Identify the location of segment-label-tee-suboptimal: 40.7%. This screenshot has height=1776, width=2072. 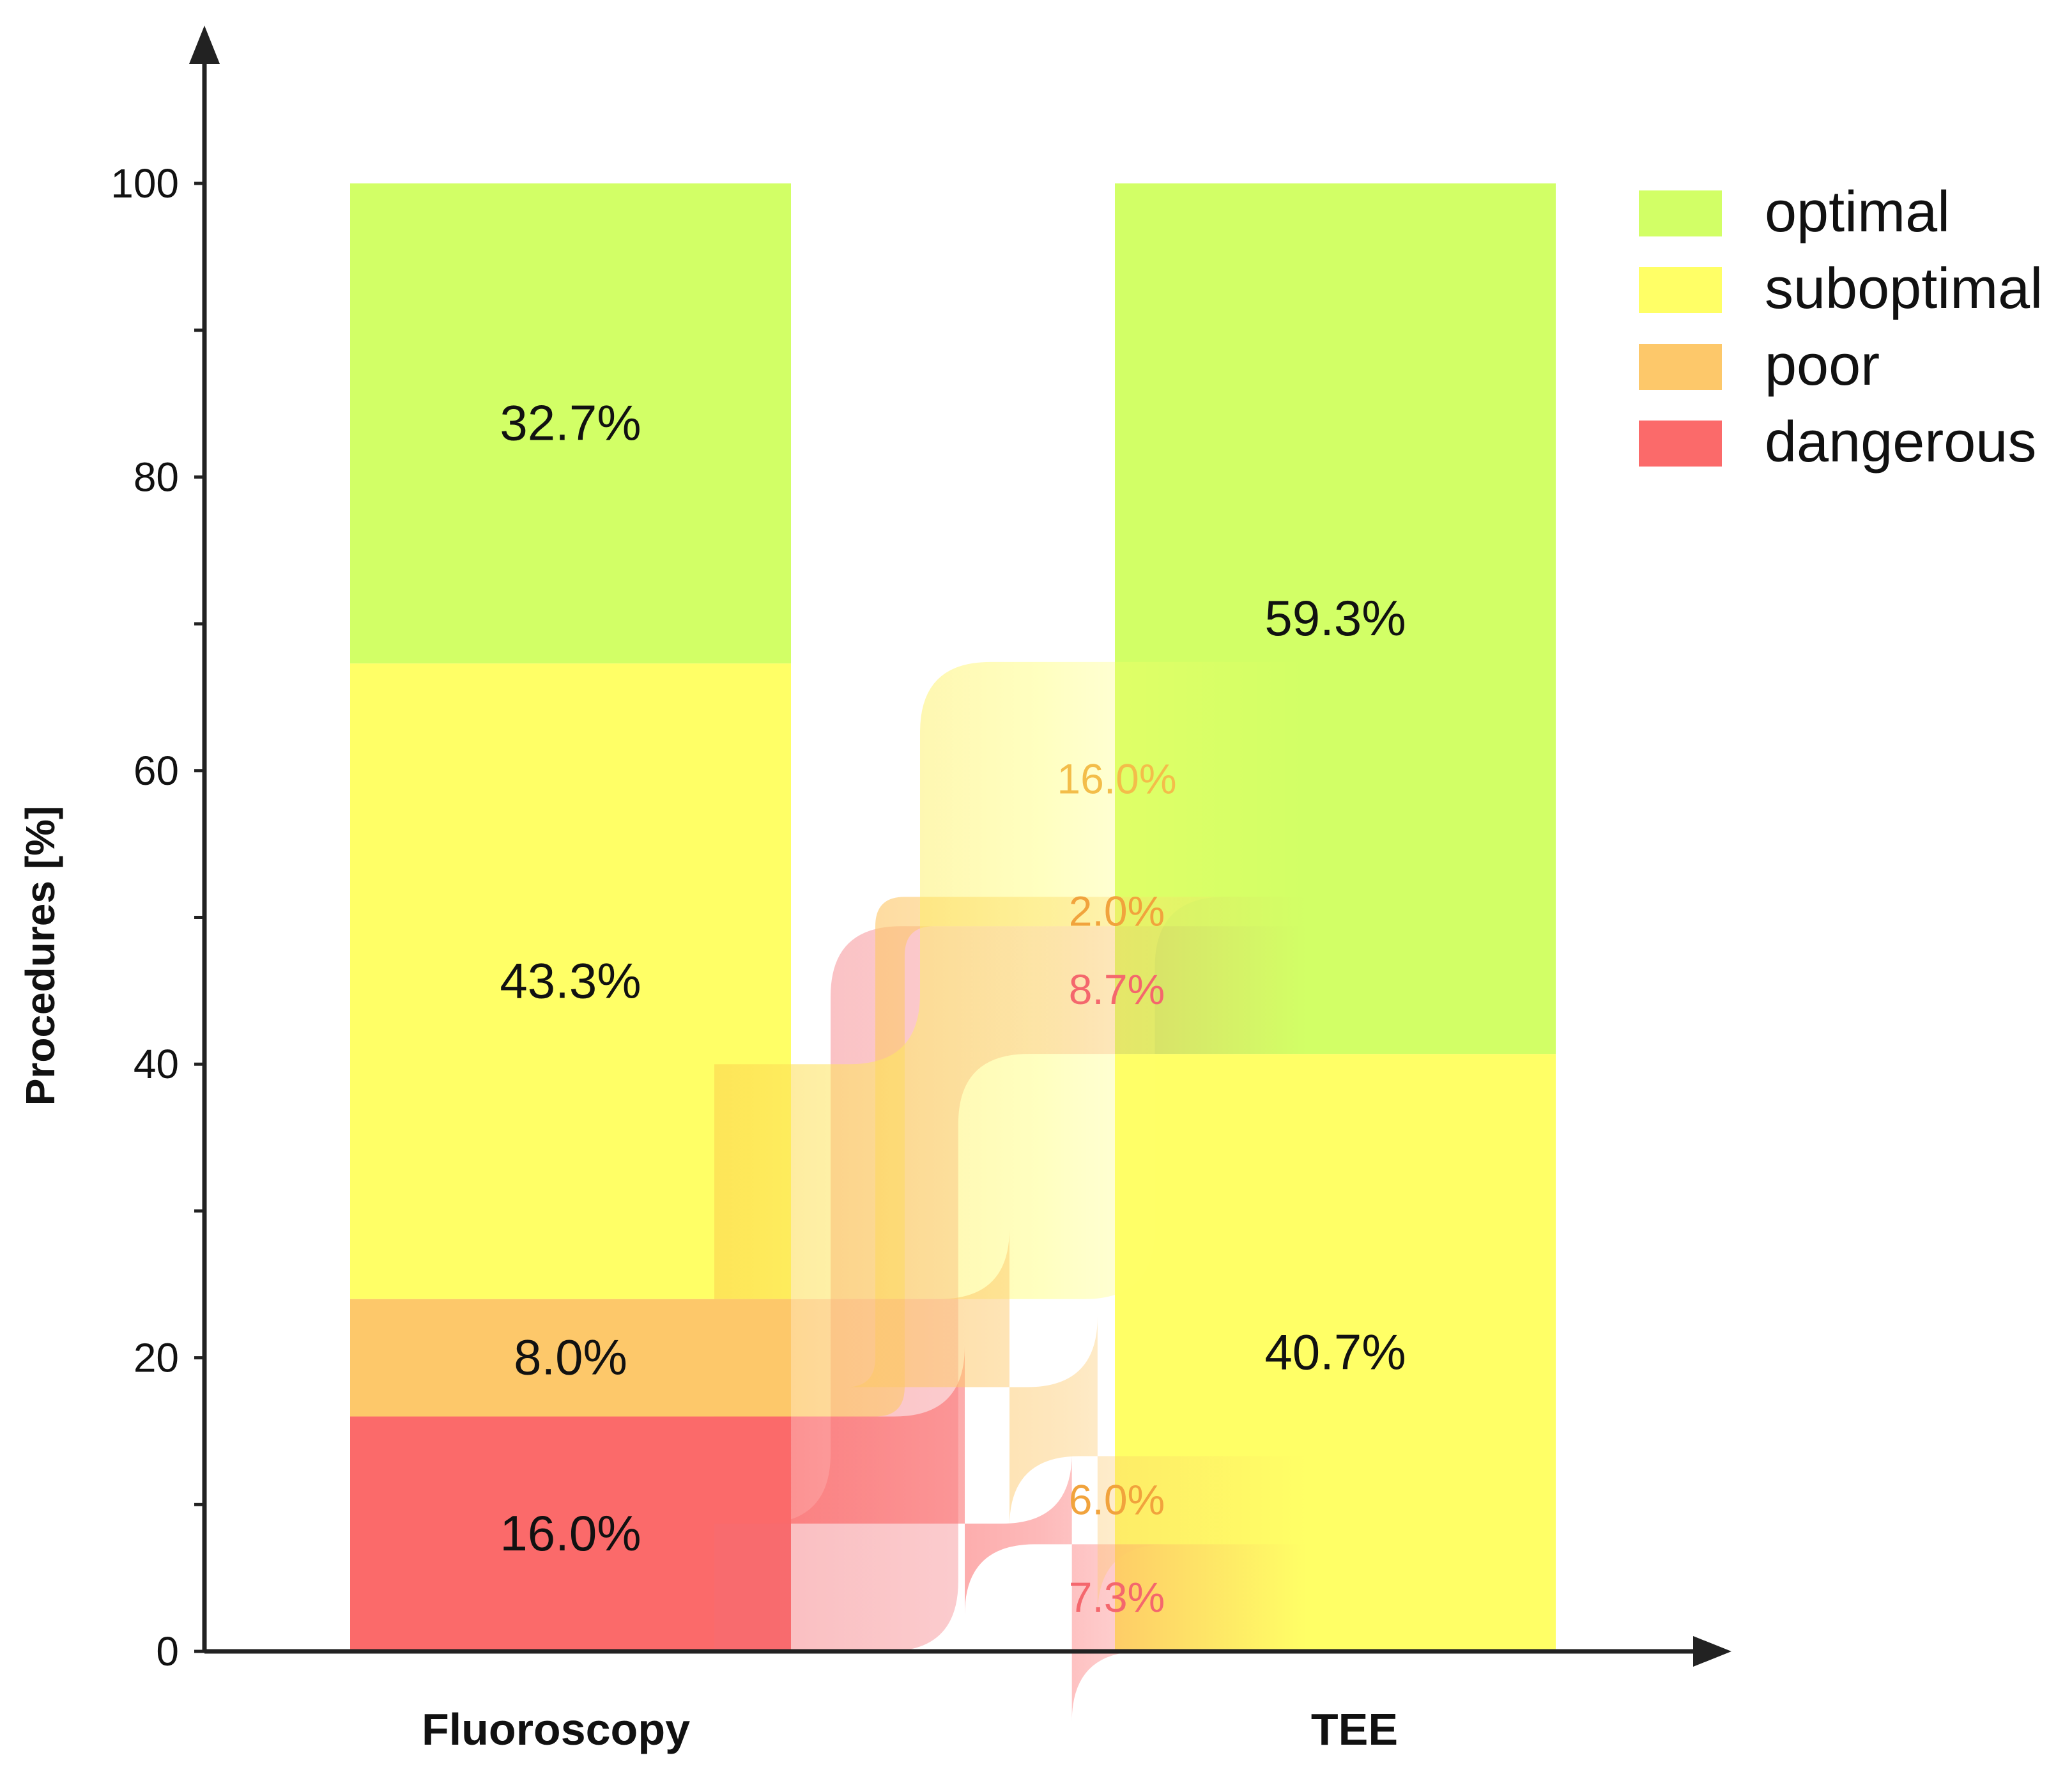
(1335, 1352).